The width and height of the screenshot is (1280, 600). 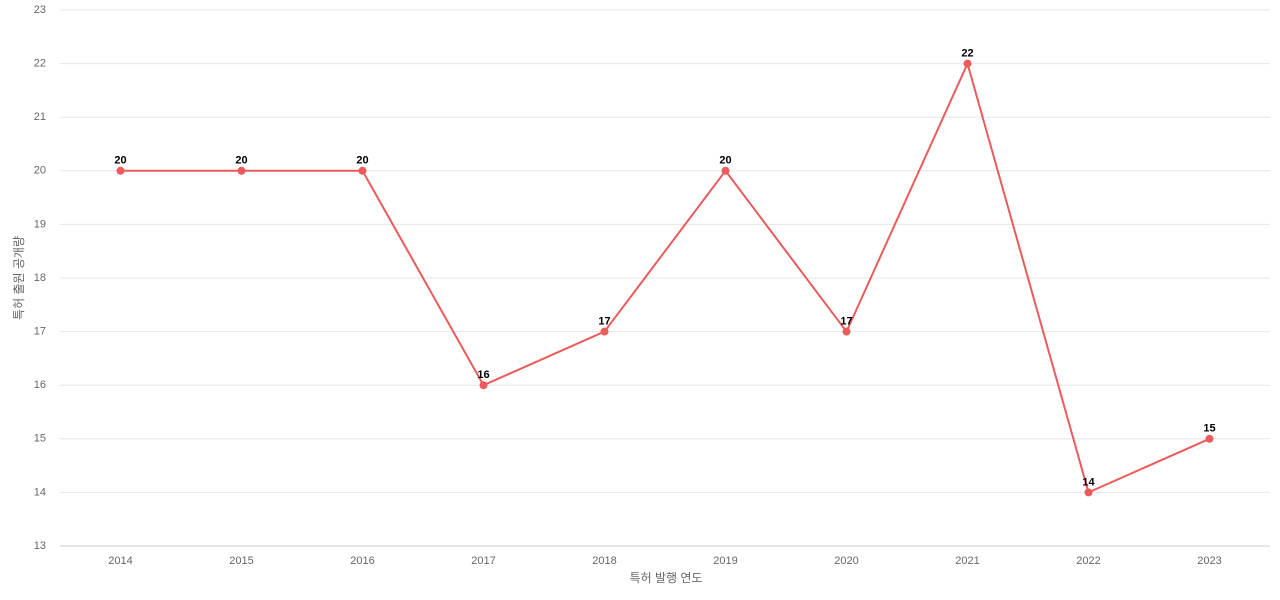 What do you see at coordinates (725, 561) in the screenshot?
I see `x-tick-label: 2019` at bounding box center [725, 561].